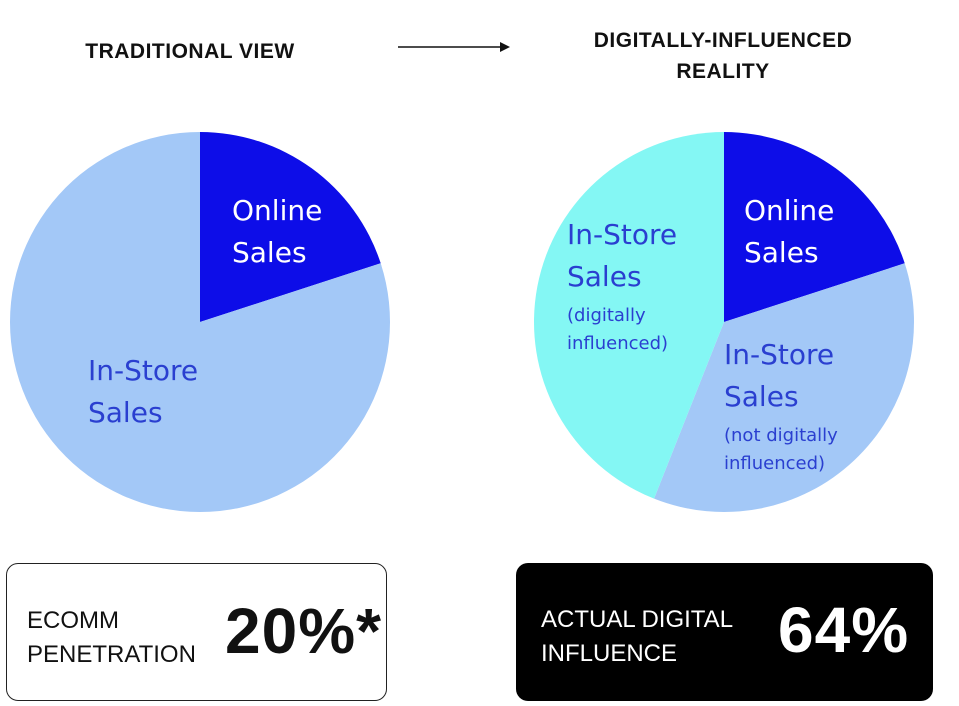  Describe the element at coordinates (618, 329) in the screenshot. I see `slice-note: (digitally influenced)` at that location.